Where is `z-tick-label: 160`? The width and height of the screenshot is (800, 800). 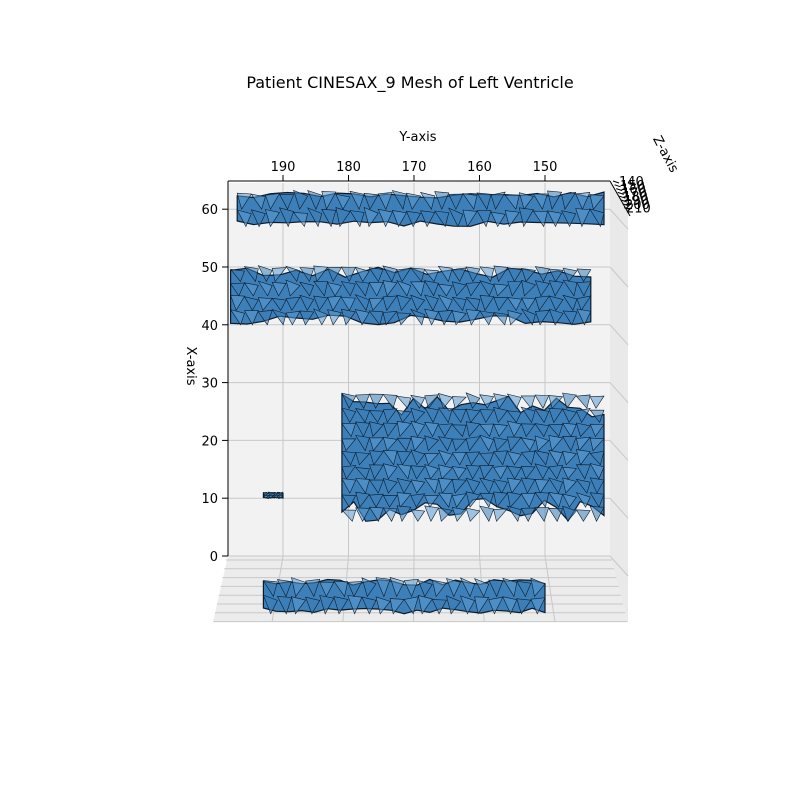
z-tick-label: 160 is located at coordinates (633, 190).